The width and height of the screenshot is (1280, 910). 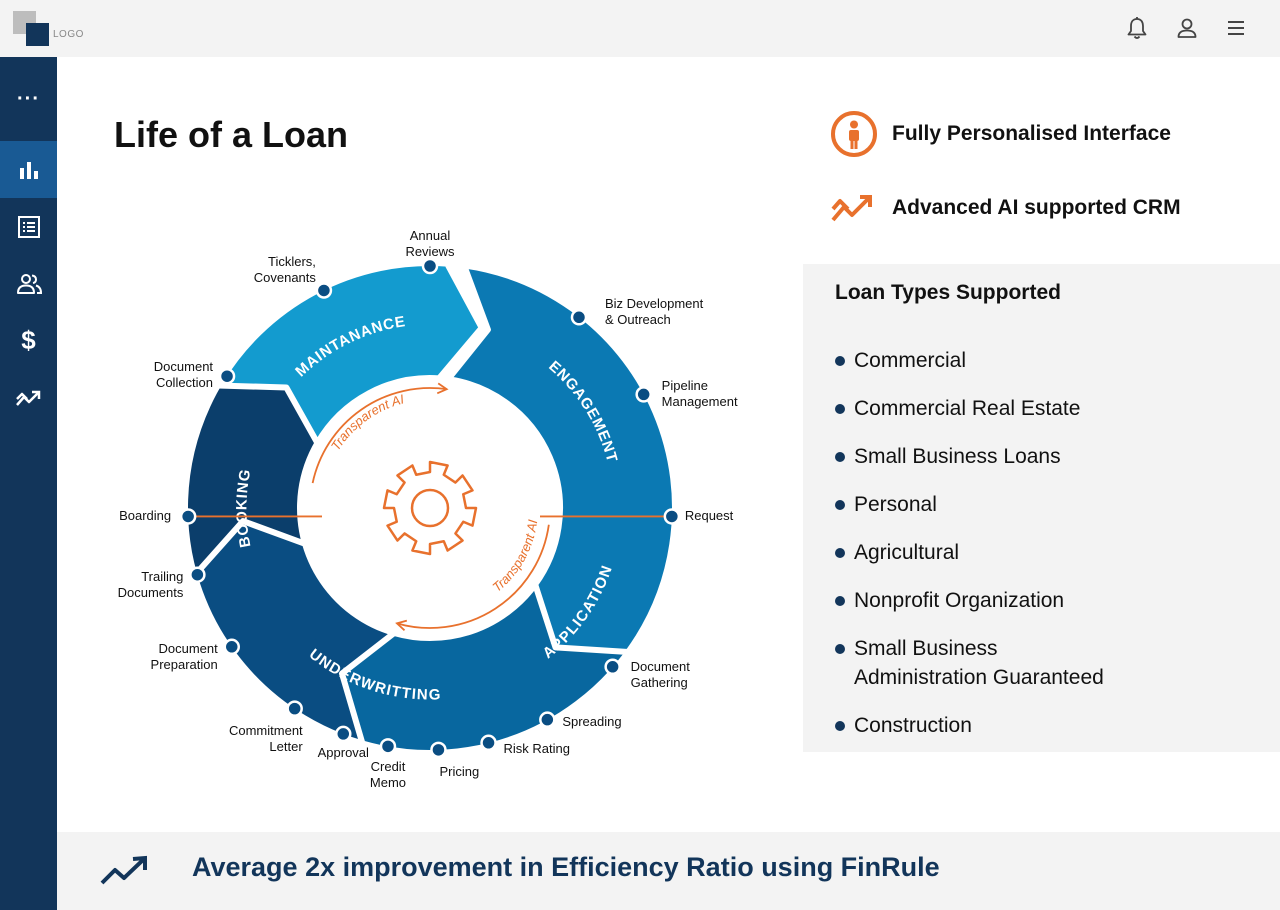 What do you see at coordinates (430, 251) in the screenshot?
I see `step-label-line: Reviews` at bounding box center [430, 251].